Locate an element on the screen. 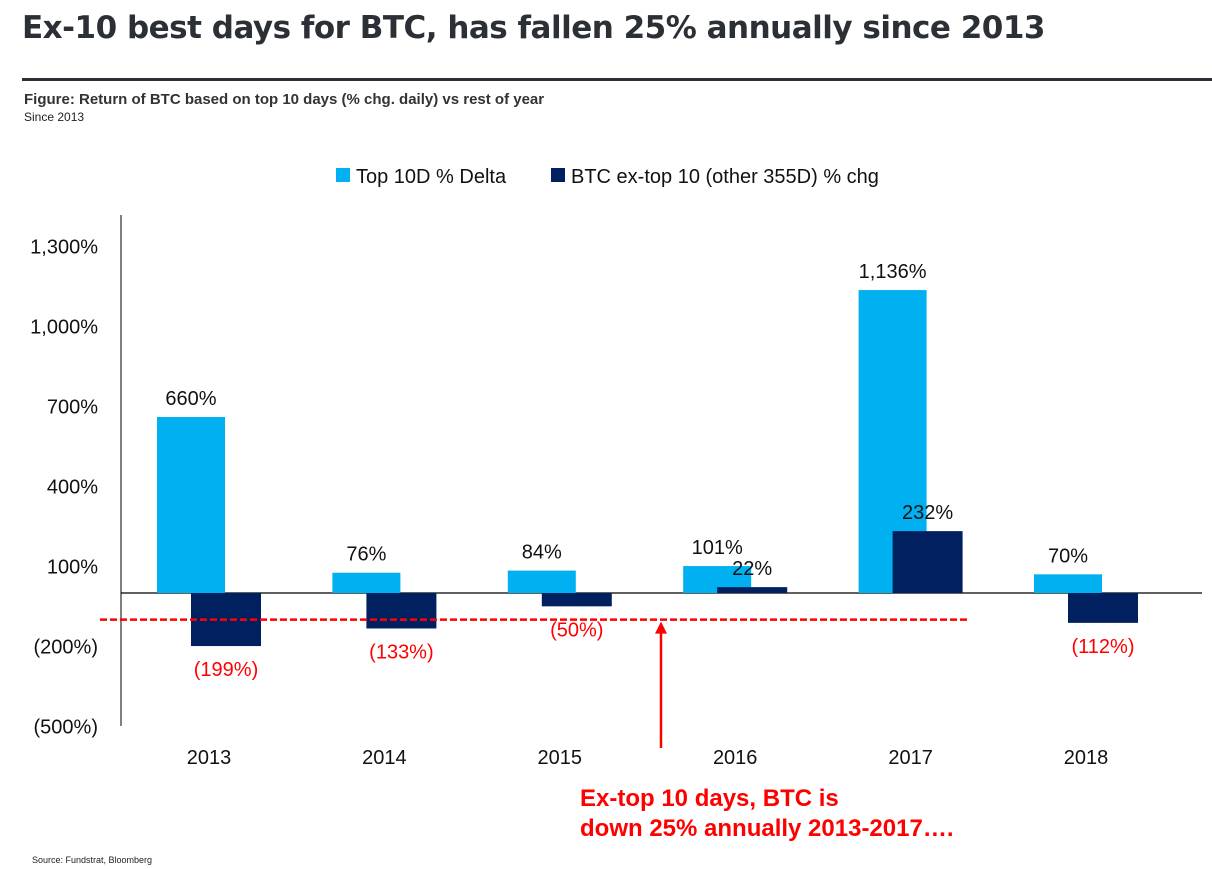 Image resolution: width=1212 pixels, height=869 pixels. figure-note: Since 2013 is located at coordinates (54, 117).